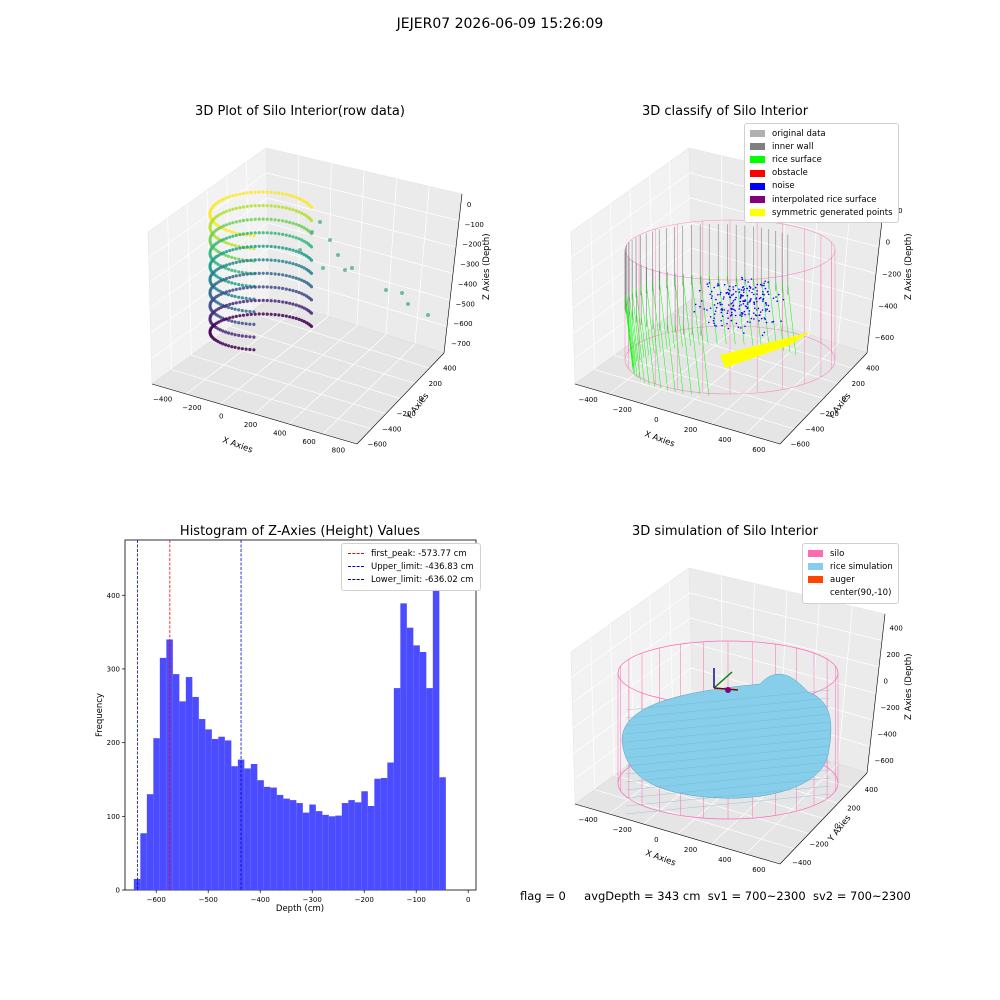 This screenshot has height=1000, width=1000. What do you see at coordinates (465, 304) in the screenshot?
I see `z-tick-label: −500` at bounding box center [465, 304].